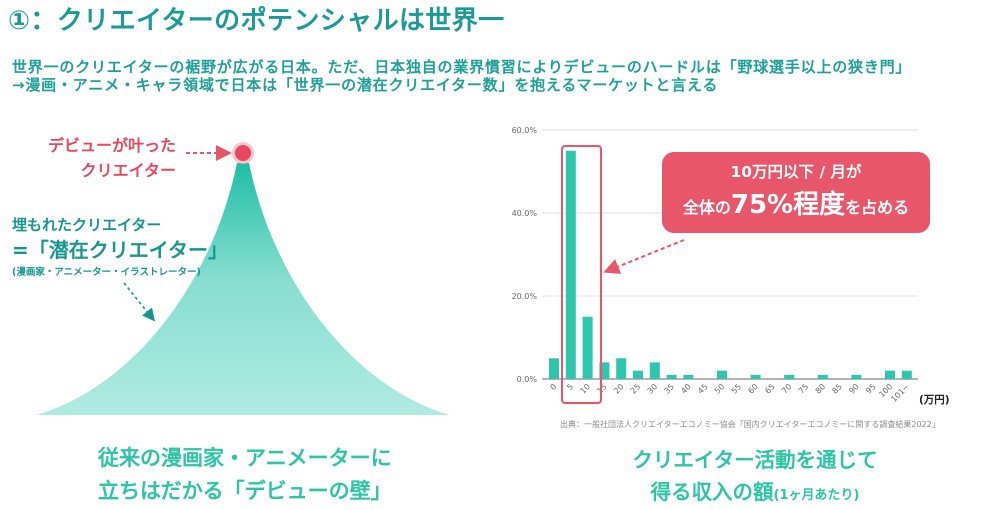 The width and height of the screenshot is (1000, 510). Describe the element at coordinates (770, 389) in the screenshot. I see `x-tick-label: 65` at that location.